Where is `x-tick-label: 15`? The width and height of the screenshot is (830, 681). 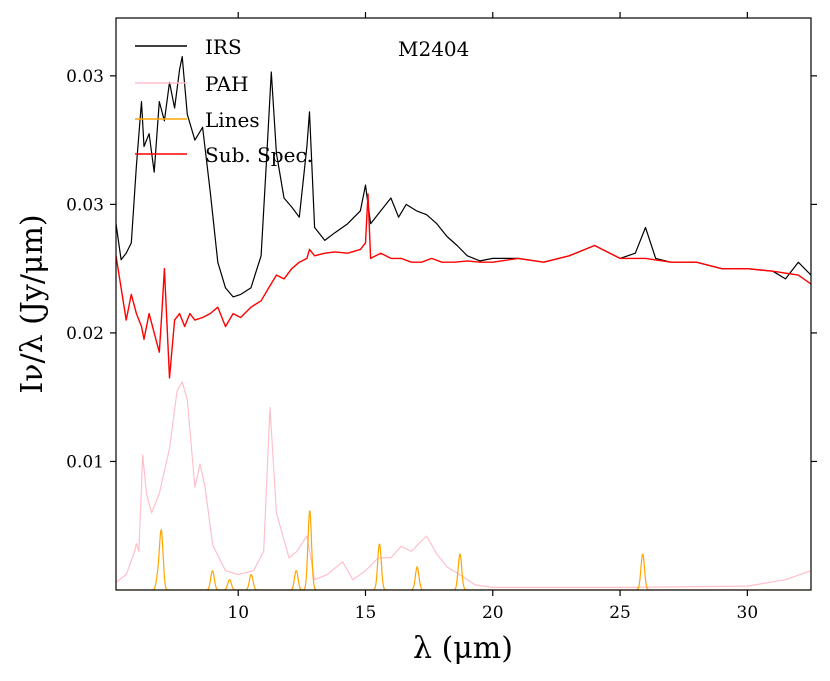 x-tick-label: 15 is located at coordinates (366, 613).